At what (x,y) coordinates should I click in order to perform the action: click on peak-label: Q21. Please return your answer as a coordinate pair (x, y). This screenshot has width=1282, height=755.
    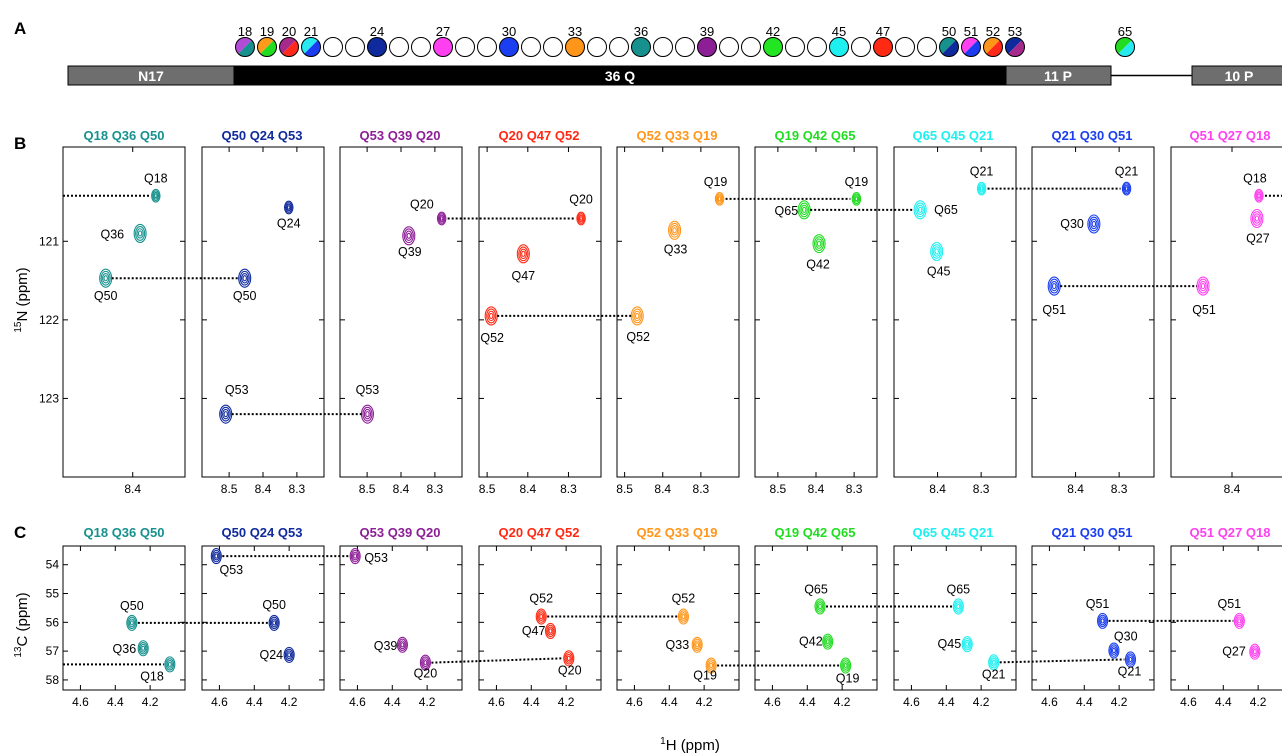
    Looking at the image, I should click on (982, 172).